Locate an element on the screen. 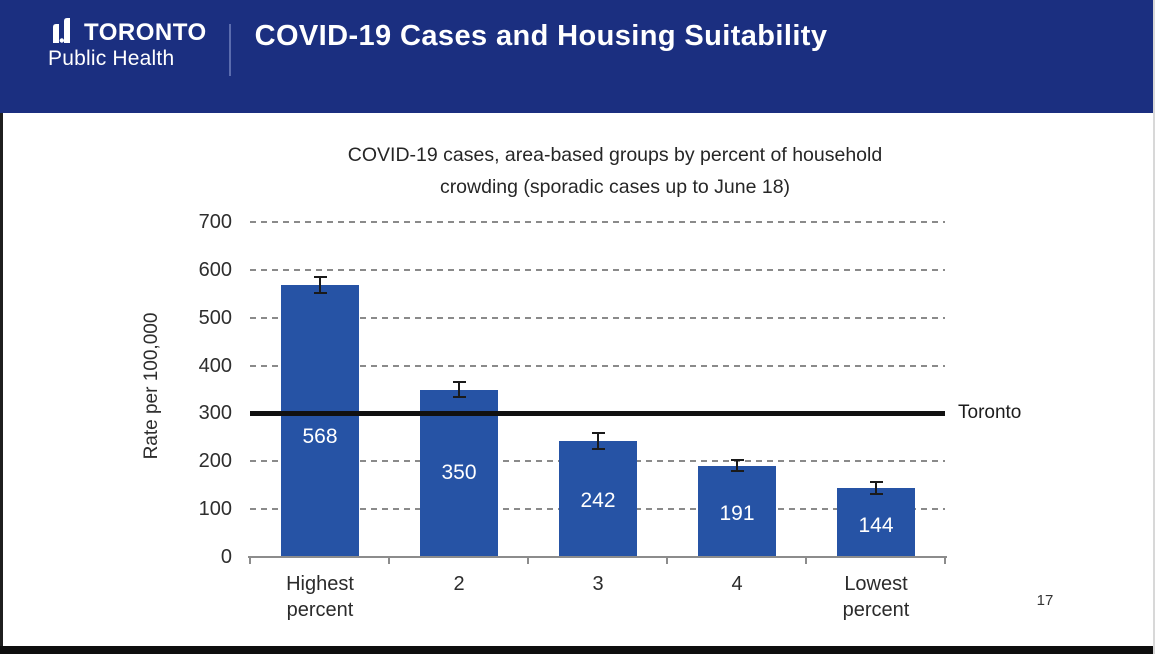 The image size is (1155, 654). chart-title-line2: crowding (sporadic cases up to June 18) is located at coordinates (615, 187).